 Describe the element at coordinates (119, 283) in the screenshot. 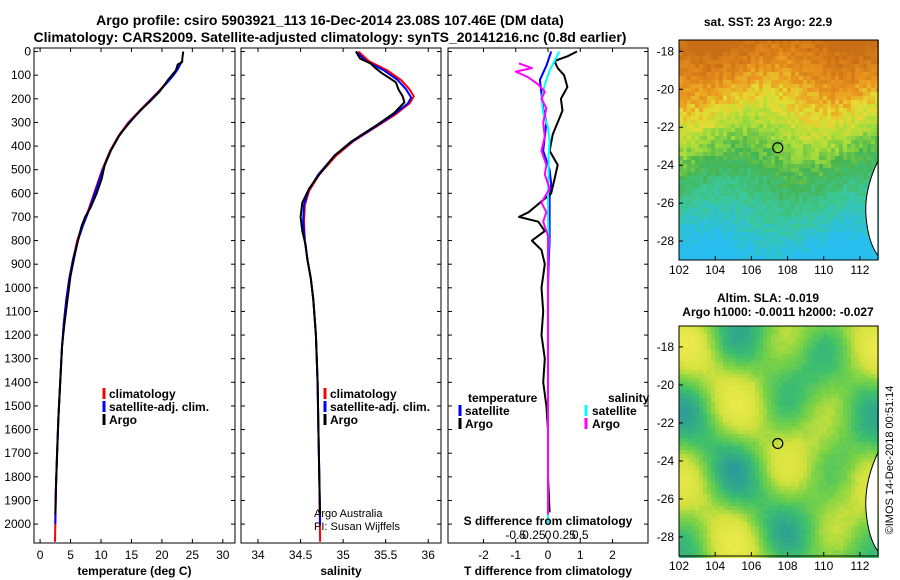

I see `series-line-argo` at that location.